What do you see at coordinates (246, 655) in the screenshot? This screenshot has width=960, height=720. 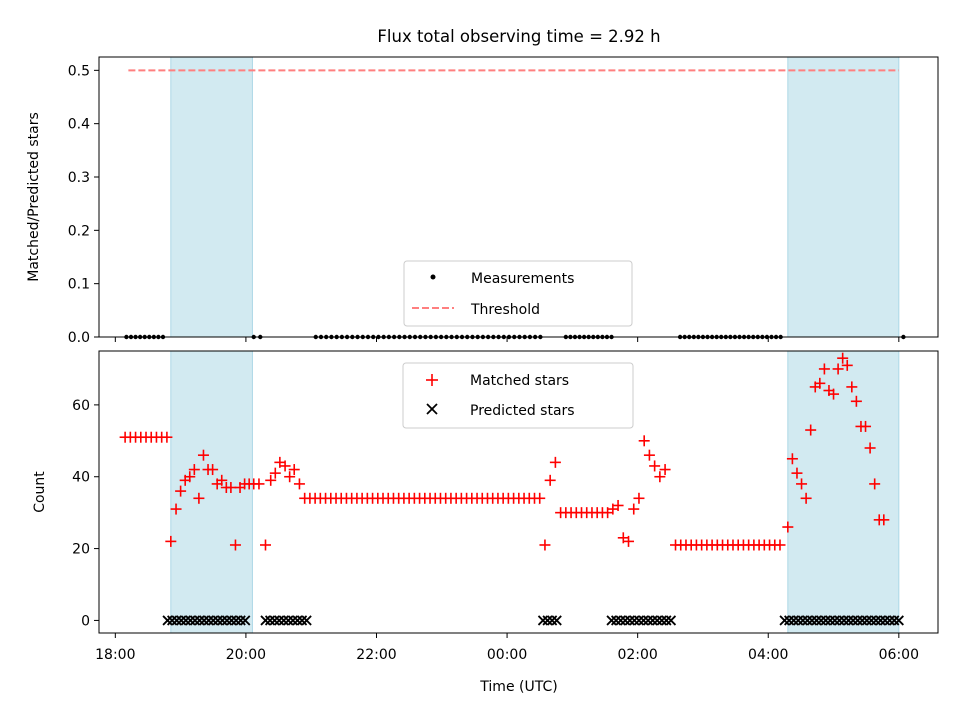 I see `x-tick-label: 20:00` at bounding box center [246, 655].